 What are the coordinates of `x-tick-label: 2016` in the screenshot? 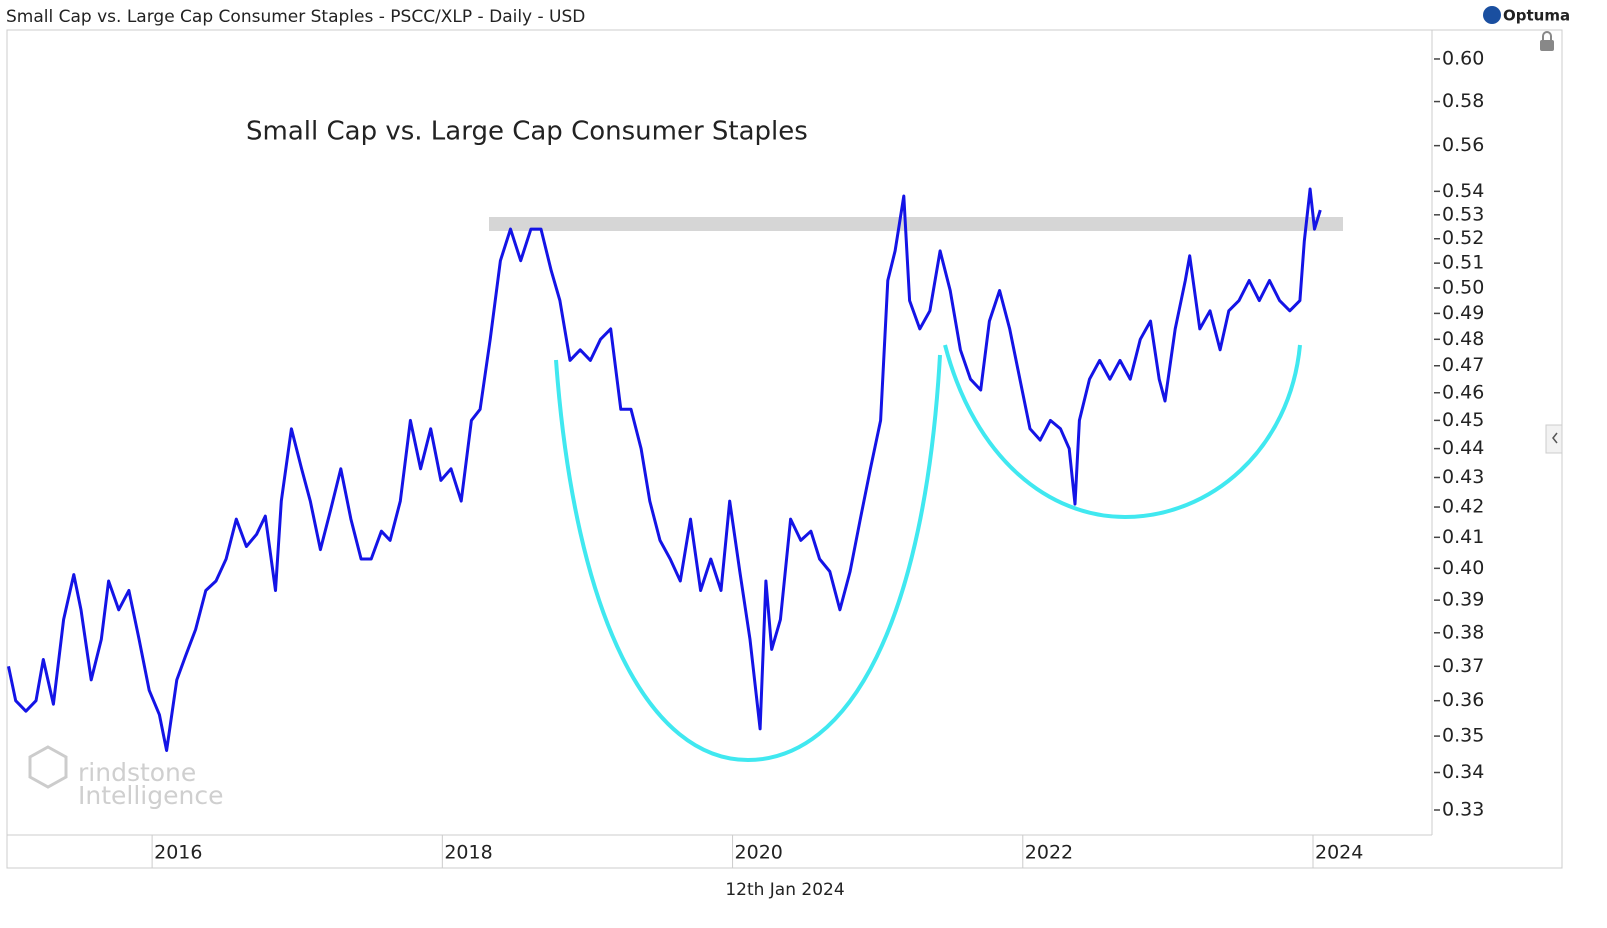 It's located at (178, 853).